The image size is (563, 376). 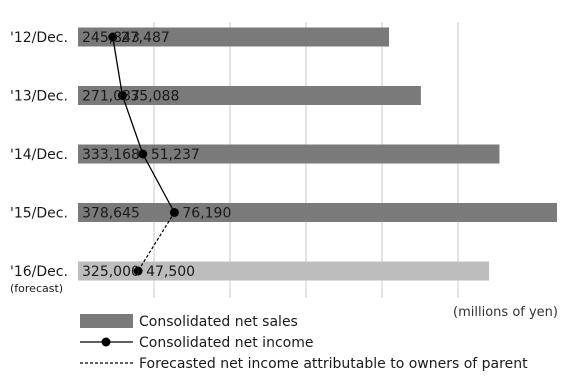 I want to click on unit-label: (millions of yen), so click(x=505, y=312).